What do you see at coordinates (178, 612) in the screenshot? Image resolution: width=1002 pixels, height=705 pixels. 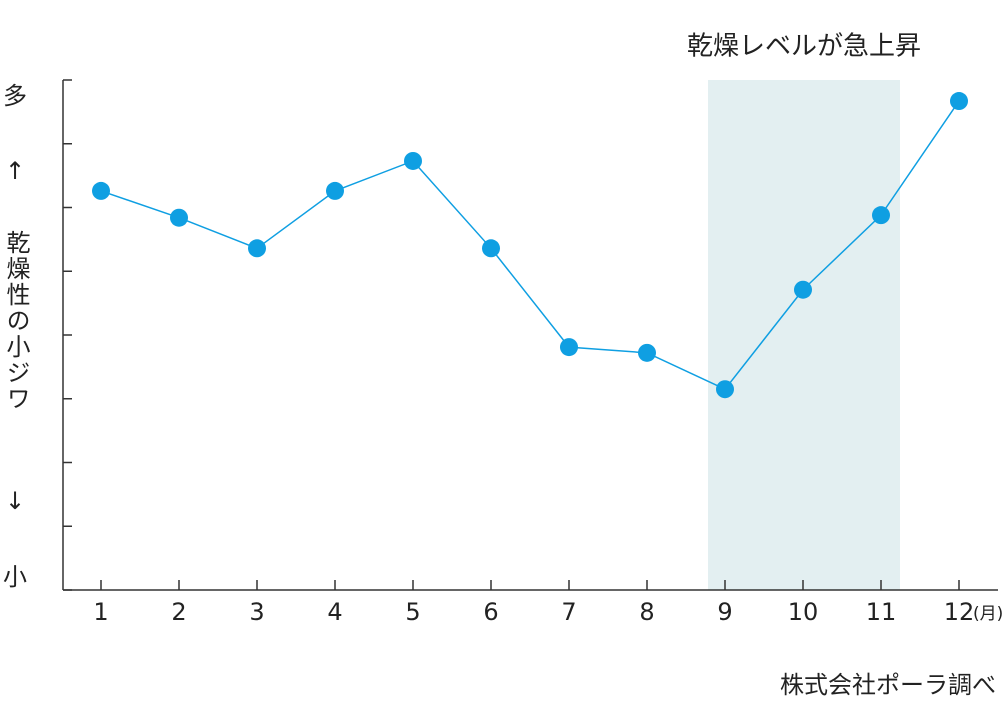 I see `x-tick-label: 2` at bounding box center [178, 612].